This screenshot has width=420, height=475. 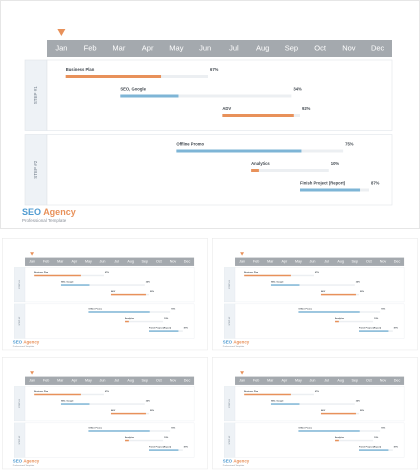 What do you see at coordinates (242, 262) in the screenshot?
I see `month-label: Jan` at bounding box center [242, 262].